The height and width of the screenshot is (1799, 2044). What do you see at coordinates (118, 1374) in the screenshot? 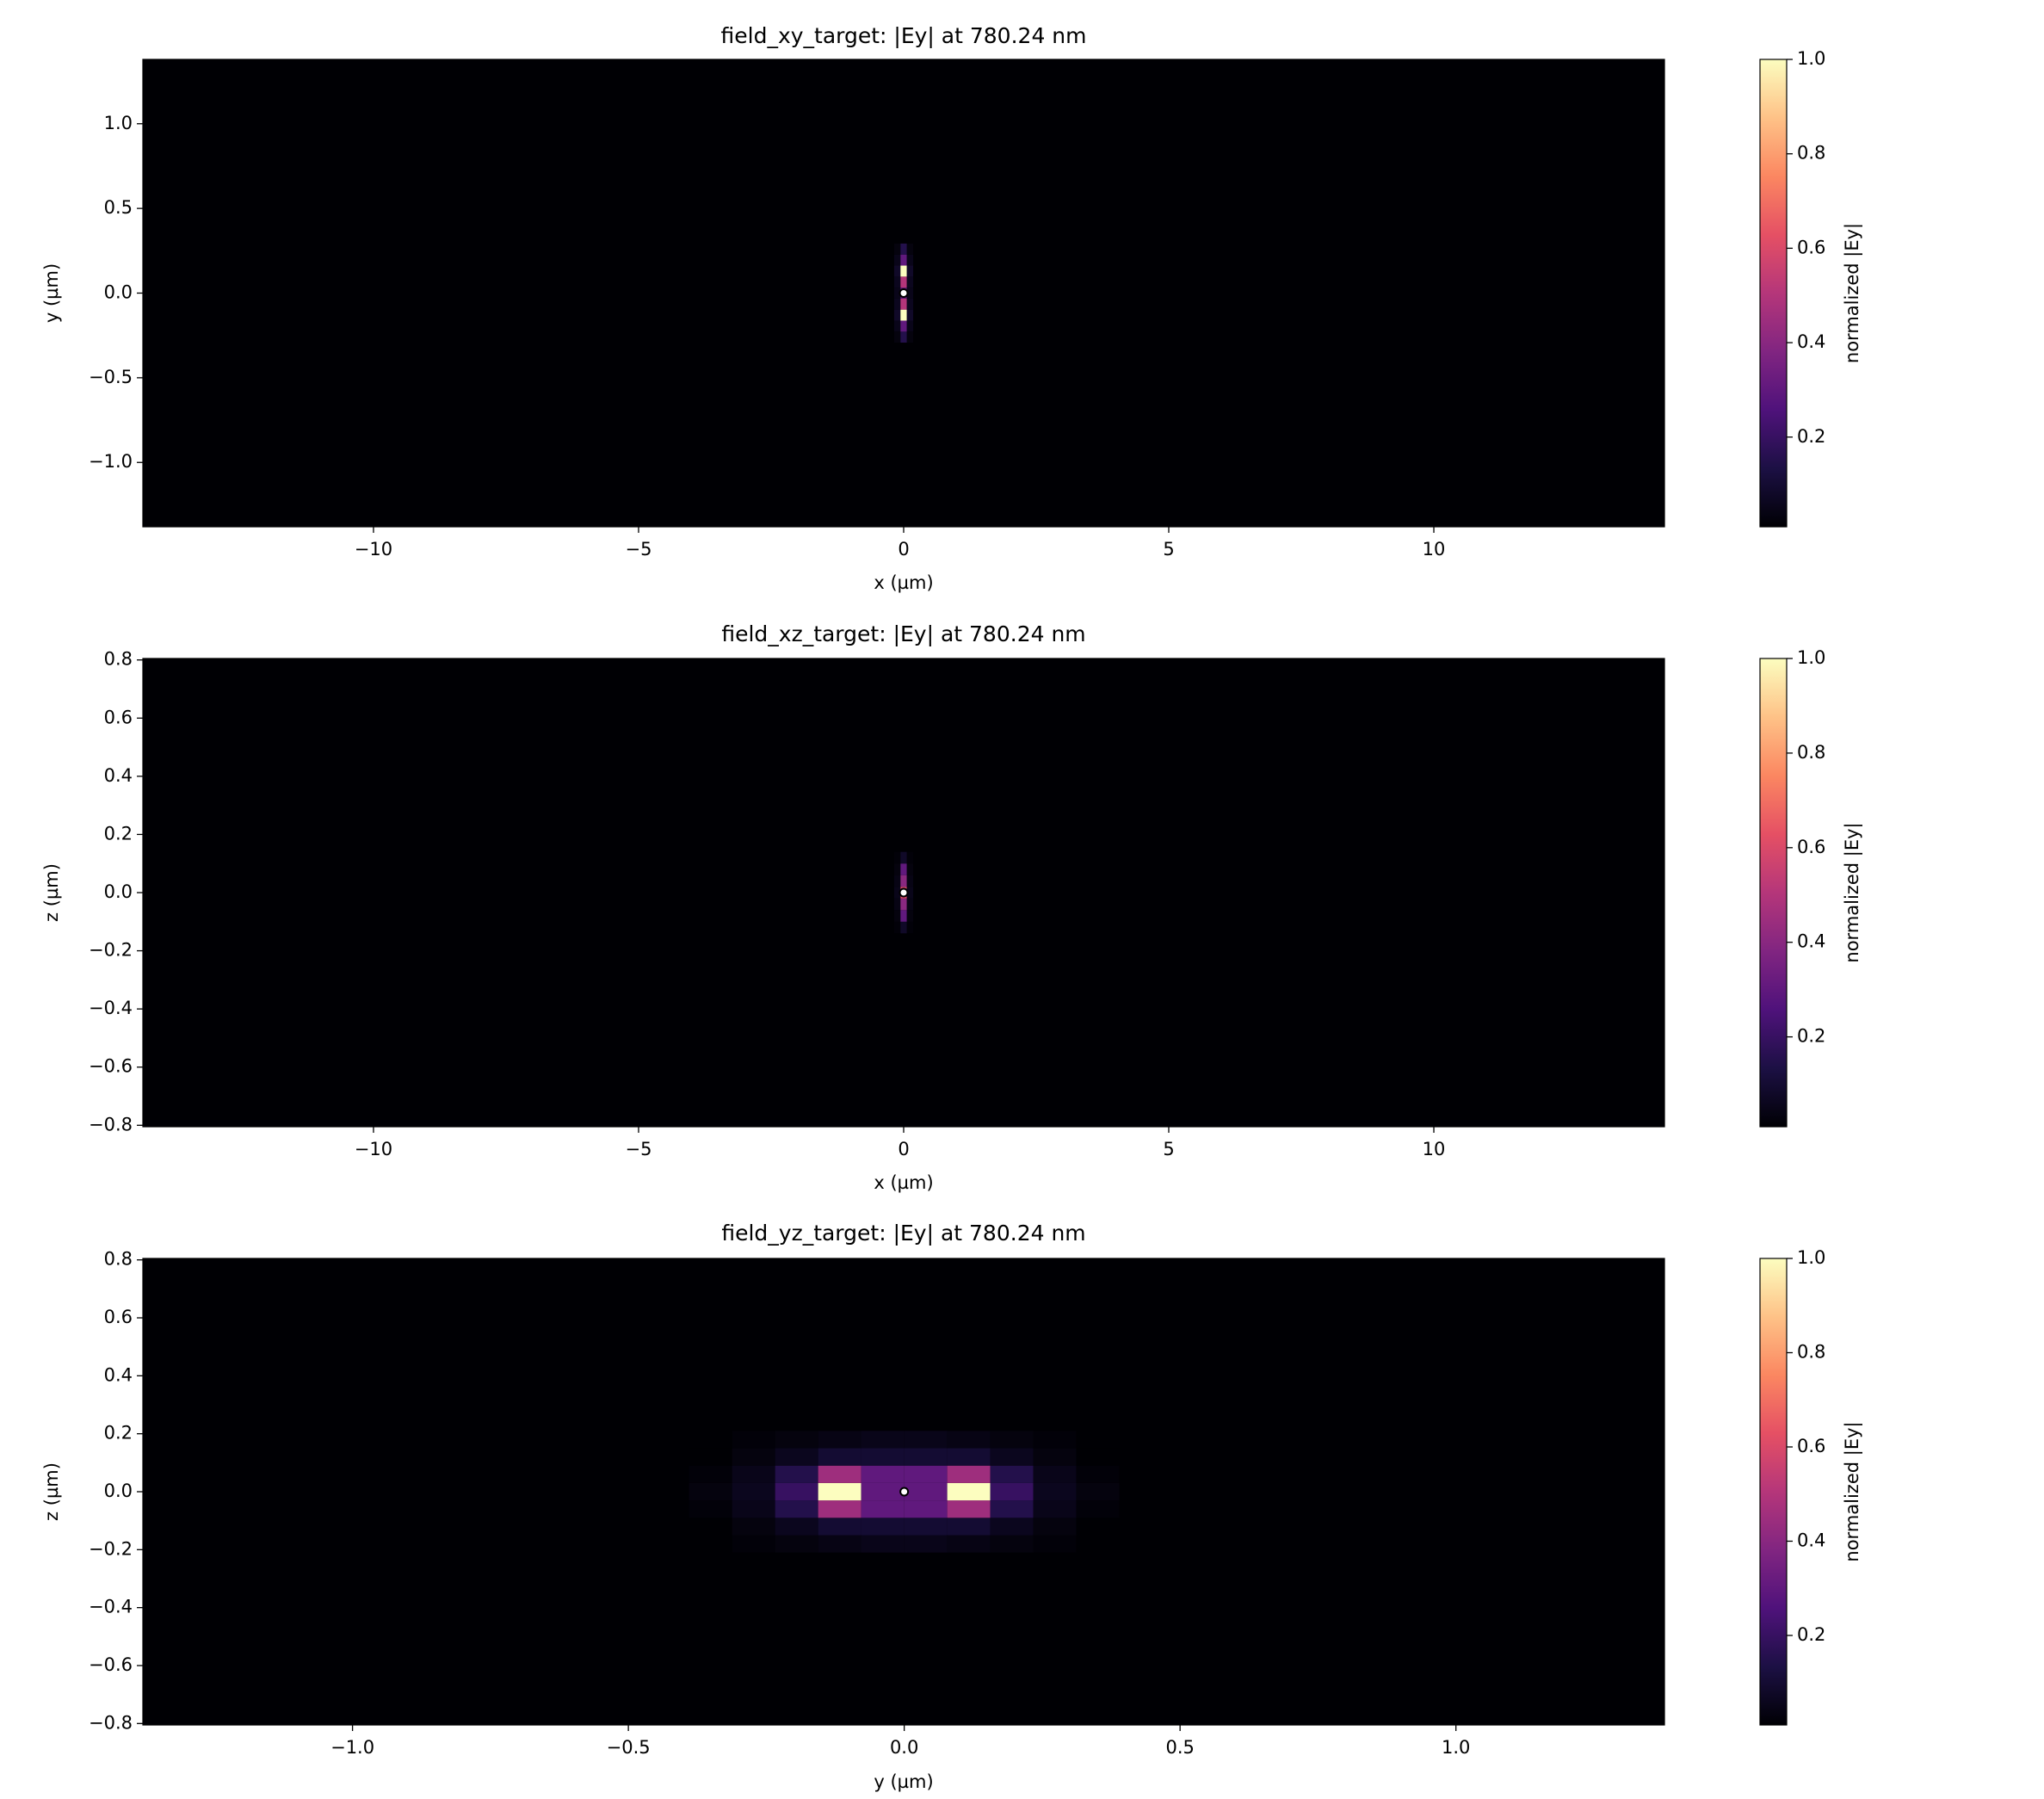
I see `y-tick-label: 0.4` at bounding box center [118, 1374].